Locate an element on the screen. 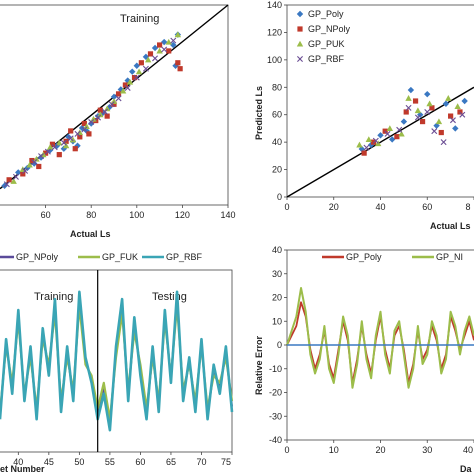 This screenshot has width=474, height=474. x-tick-label-45: 45 is located at coordinates (49, 462).